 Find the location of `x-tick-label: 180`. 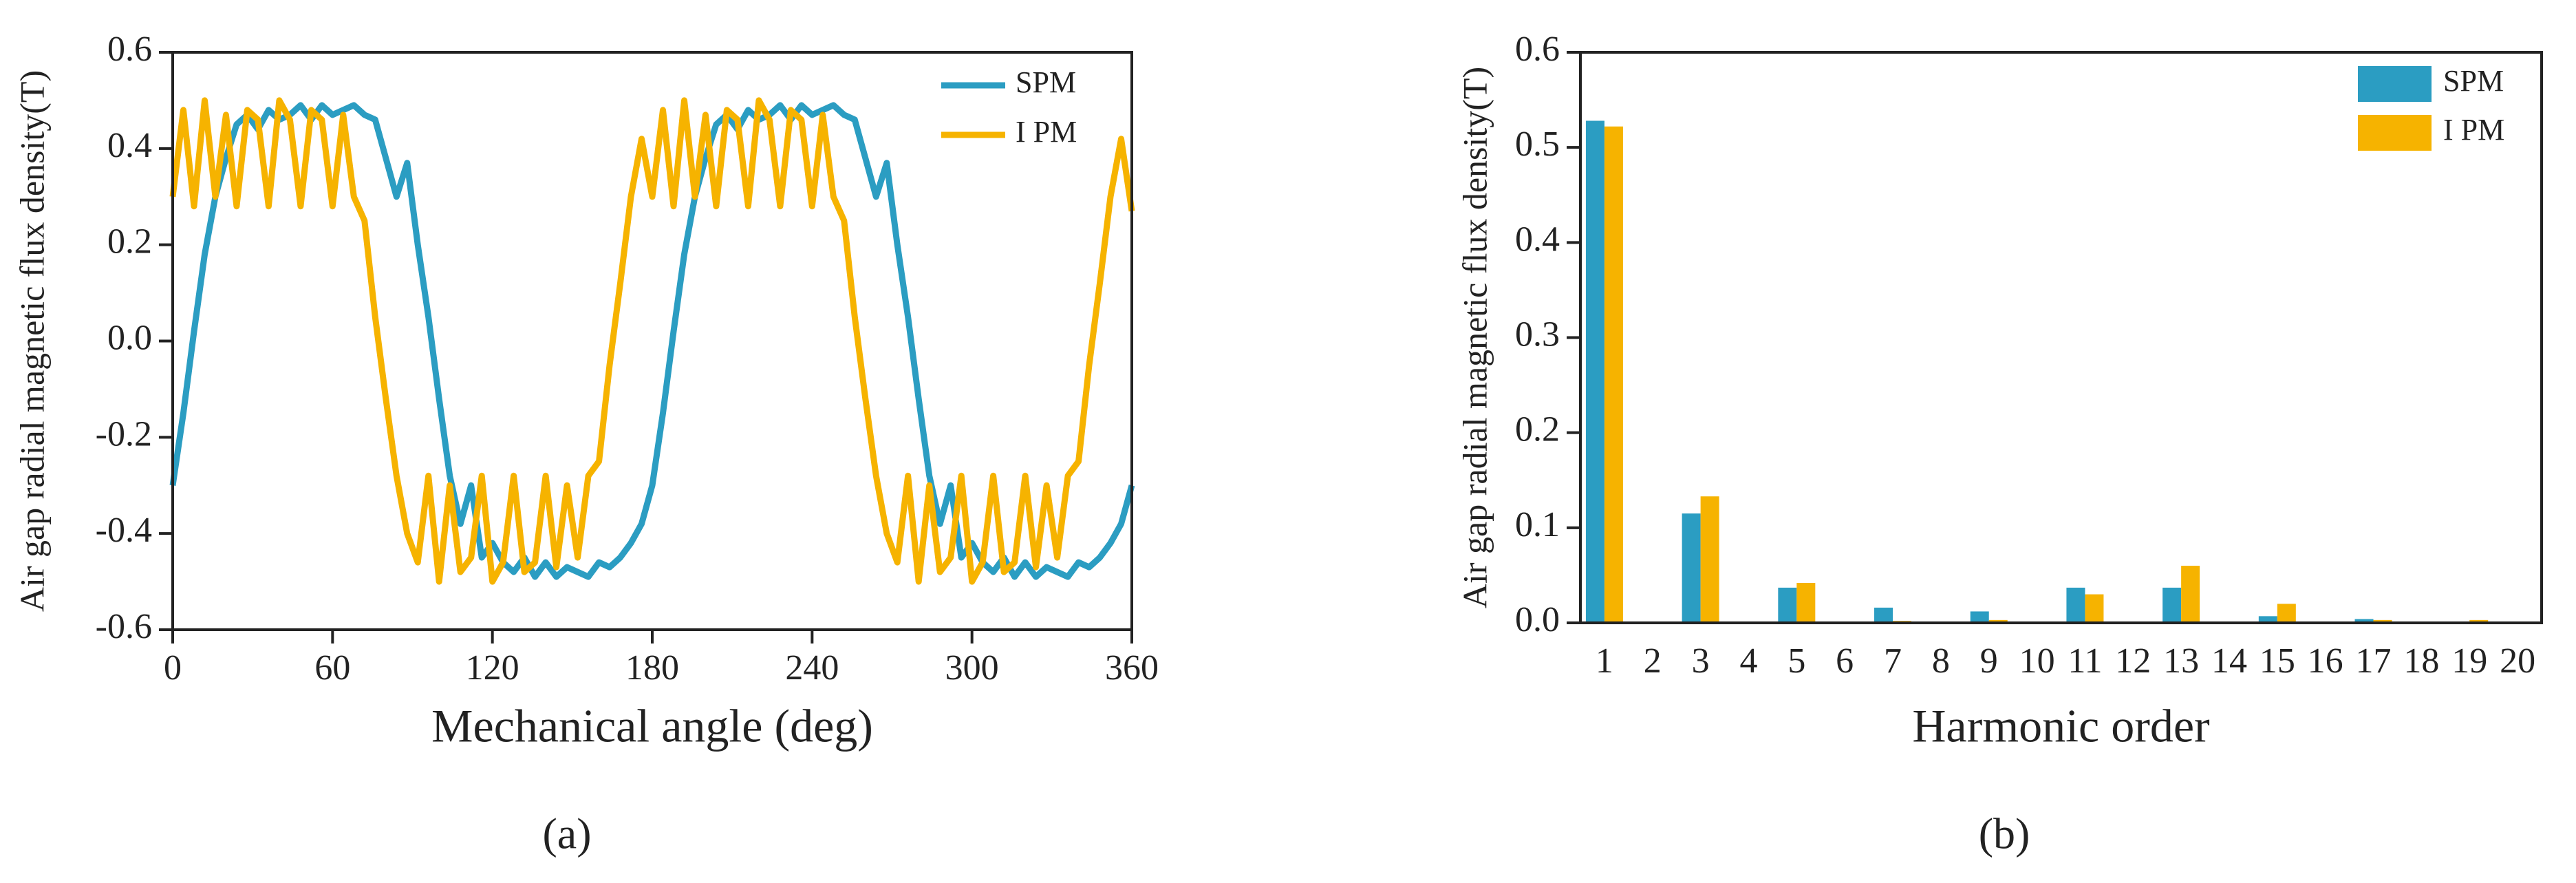

x-tick-label: 180 is located at coordinates (652, 668).